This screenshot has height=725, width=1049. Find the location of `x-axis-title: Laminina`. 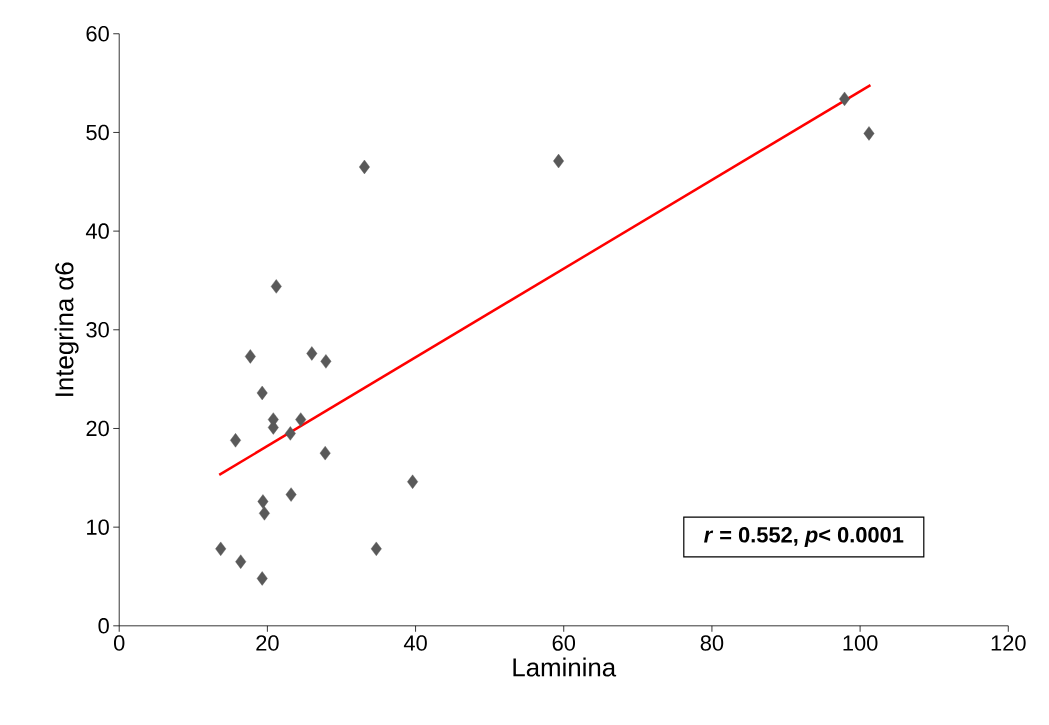

x-axis-title: Laminina is located at coordinates (565, 667).